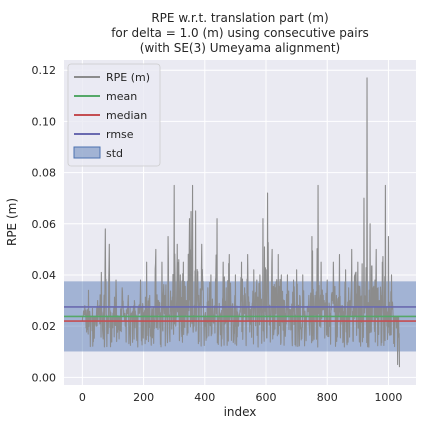  What do you see at coordinates (126, 115) in the screenshot?
I see `legend-label: median` at bounding box center [126, 115].